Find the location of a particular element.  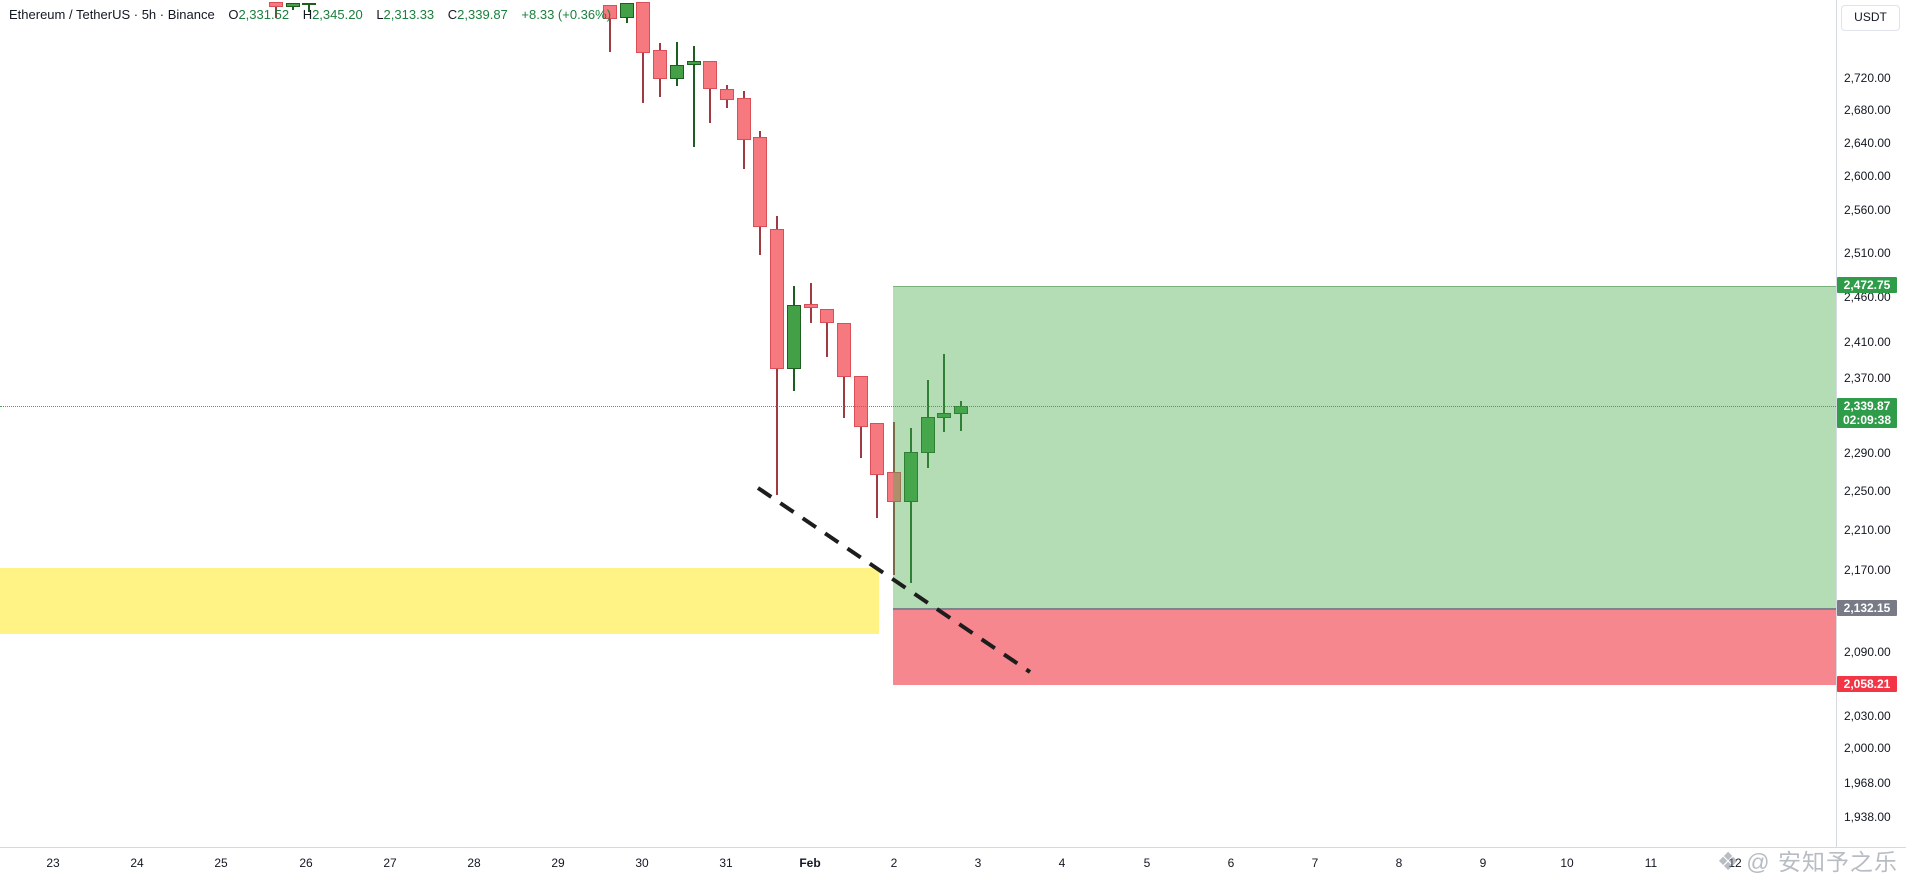

time-tick: 4 is located at coordinates (1062, 863).